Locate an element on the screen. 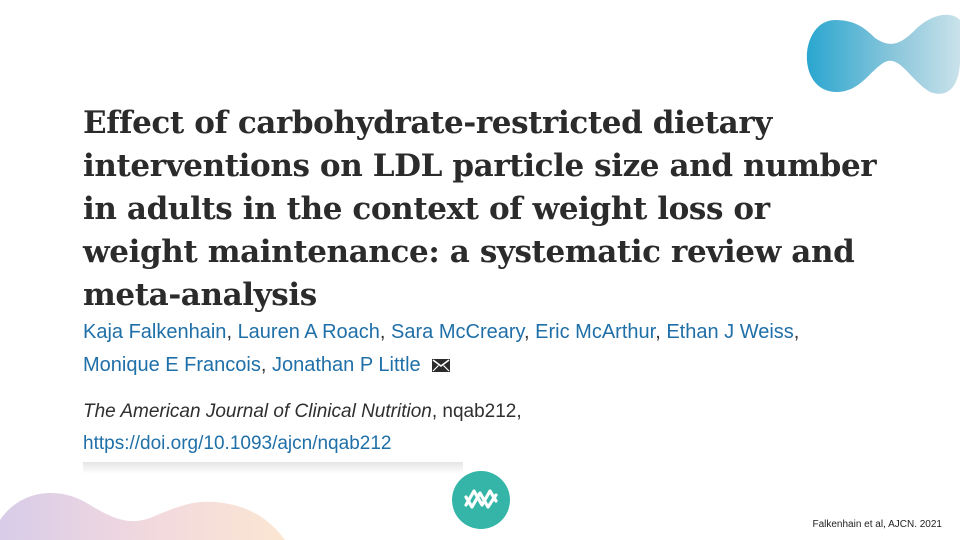 This screenshot has height=540, width=960. decorative-blob-top-right is located at coordinates (883, 54).